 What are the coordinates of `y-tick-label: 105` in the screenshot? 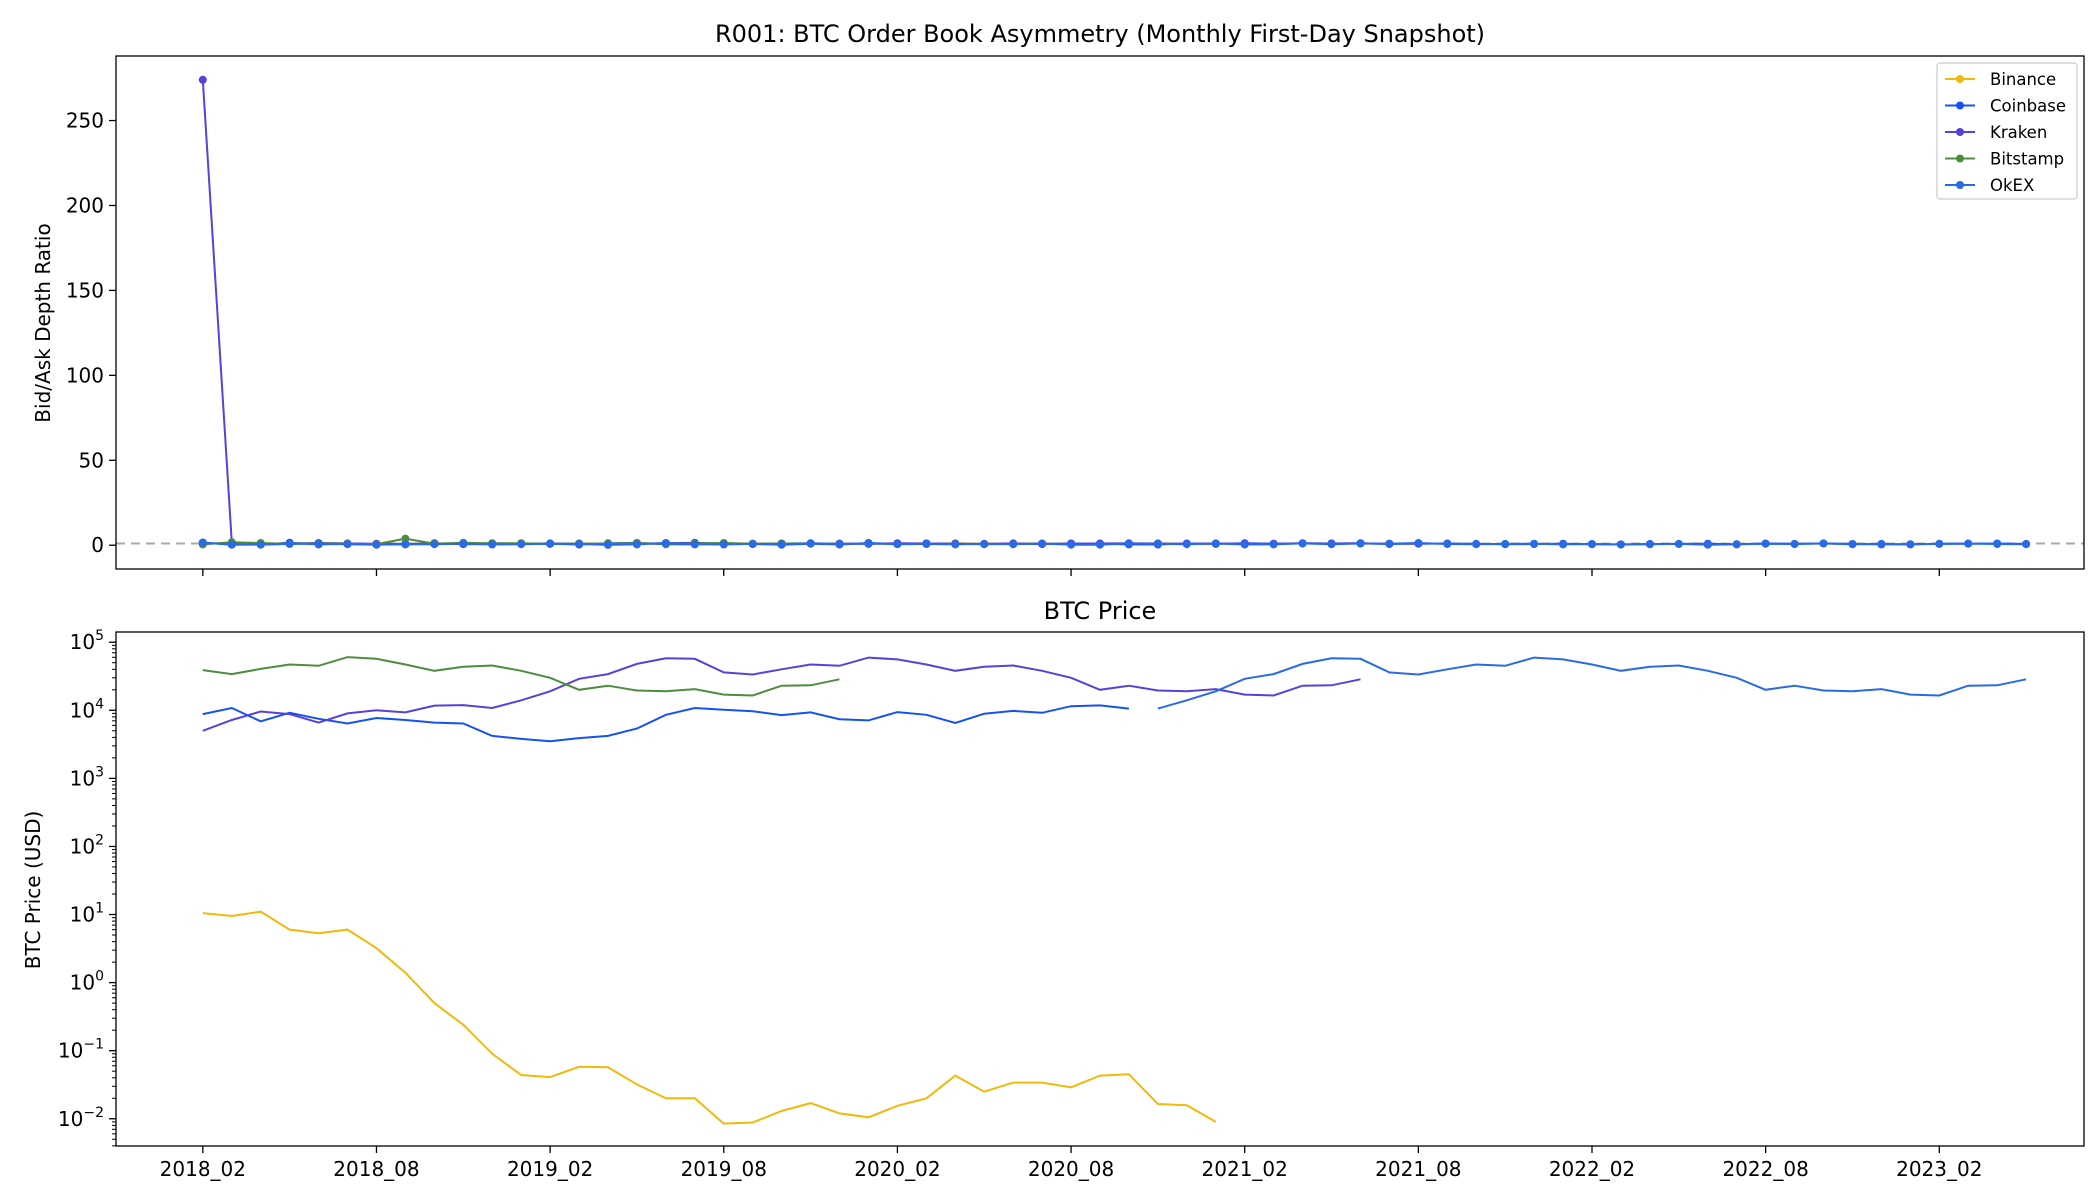 It's located at (87, 641).